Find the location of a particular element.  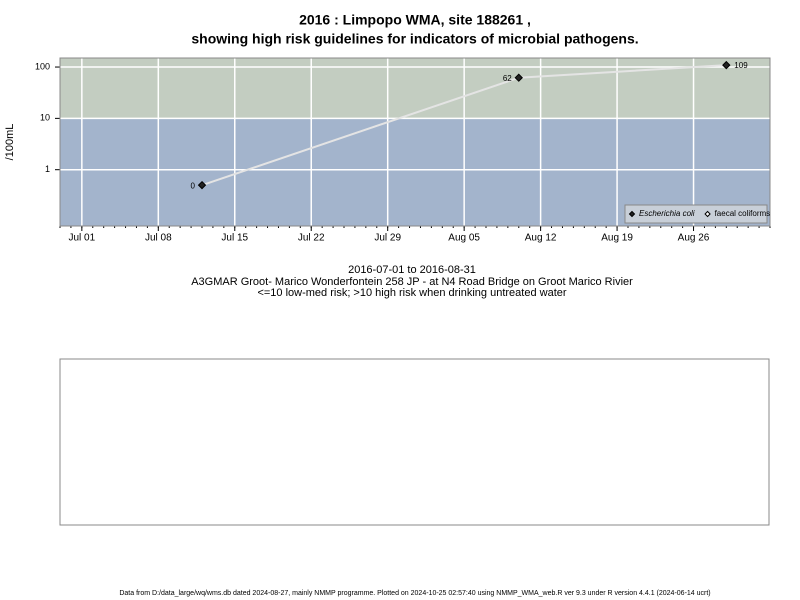

y-tick-label: 10 is located at coordinates (45, 118).